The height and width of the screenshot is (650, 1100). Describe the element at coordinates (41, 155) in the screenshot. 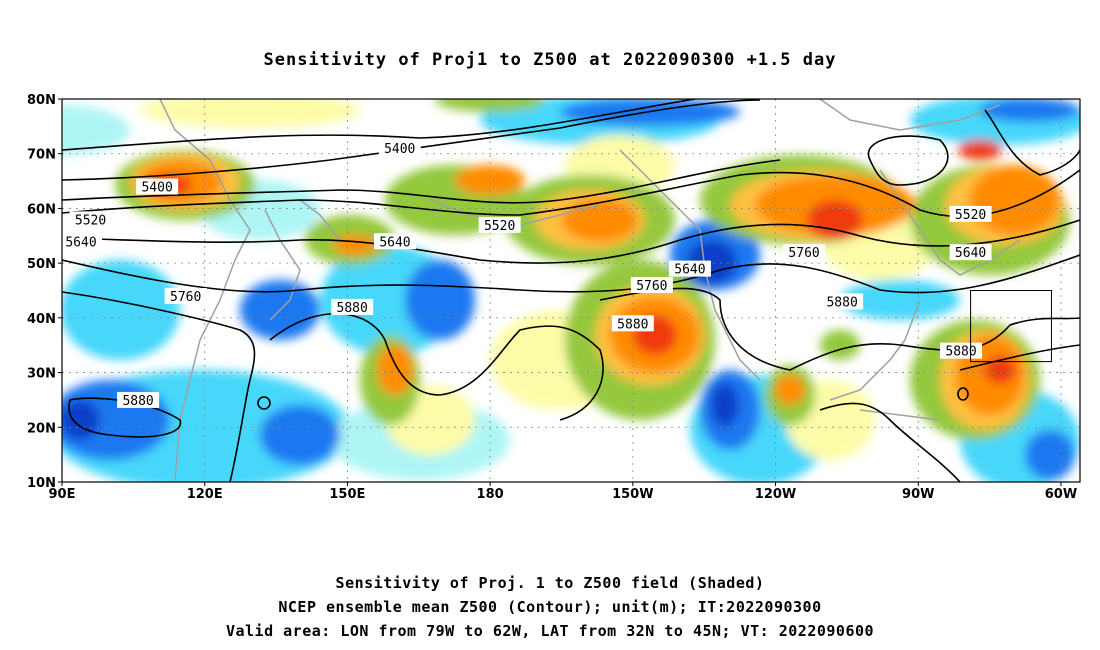

I see `lat-tick-label: 70N` at that location.